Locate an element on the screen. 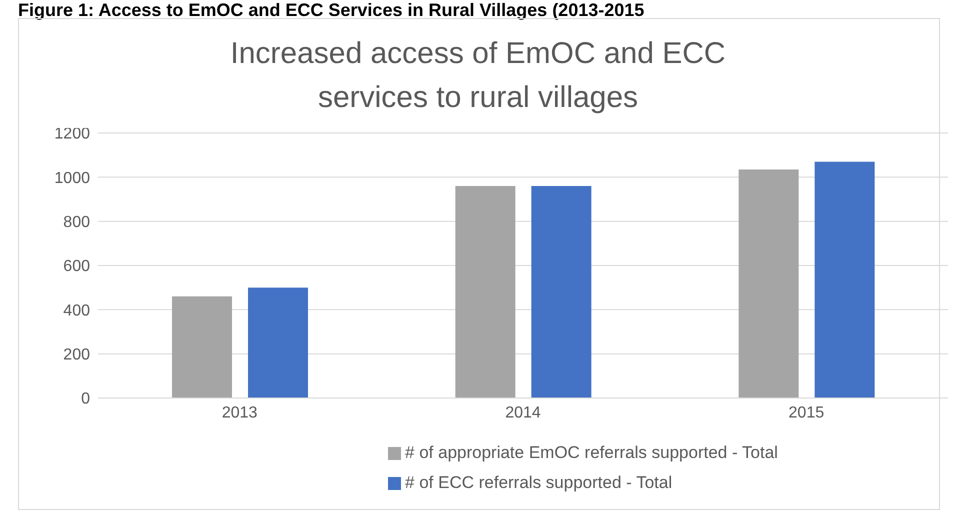 This screenshot has width=956, height=516. legend-label: # of ECC referrals supported - Total is located at coordinates (538, 482).